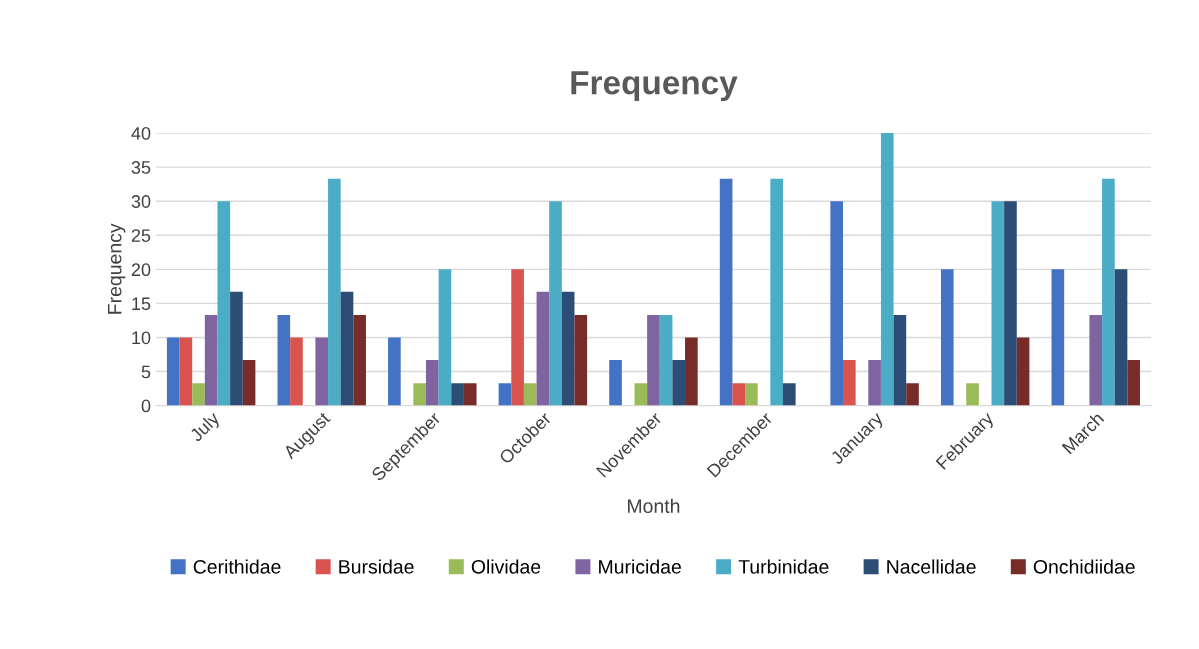  Describe the element at coordinates (146, 372) in the screenshot. I see `y-tick-label: 5` at that location.